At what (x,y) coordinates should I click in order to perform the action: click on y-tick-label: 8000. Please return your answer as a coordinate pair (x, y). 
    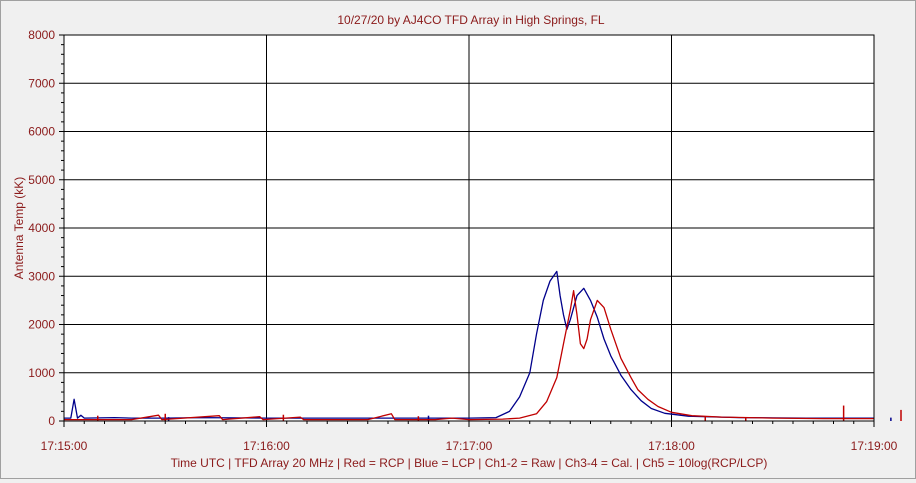
    Looking at the image, I should click on (41, 35).